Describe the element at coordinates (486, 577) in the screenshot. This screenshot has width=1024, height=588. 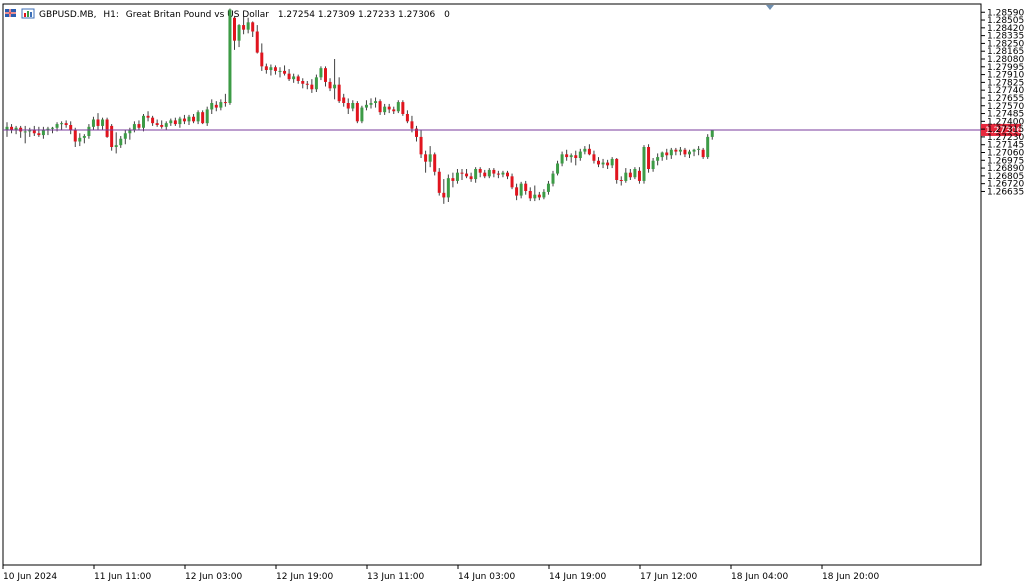
I see `x-tick-label: 14 Jun 03:00` at that location.